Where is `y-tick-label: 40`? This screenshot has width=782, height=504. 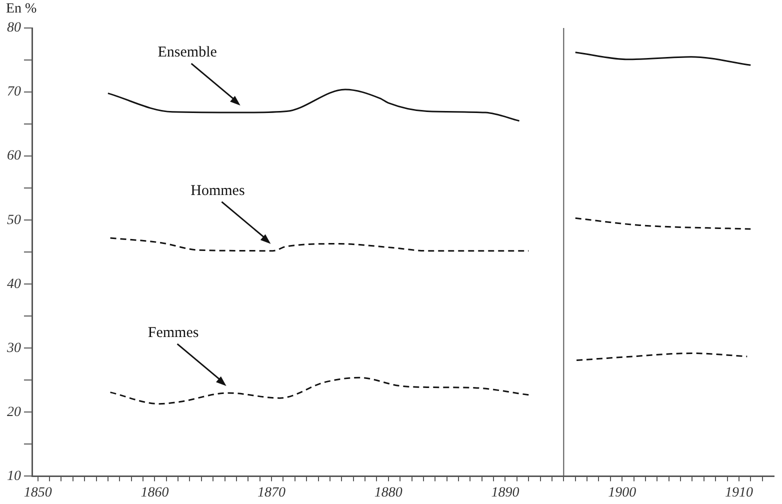
y-tick-label: 40 is located at coordinates (14, 284).